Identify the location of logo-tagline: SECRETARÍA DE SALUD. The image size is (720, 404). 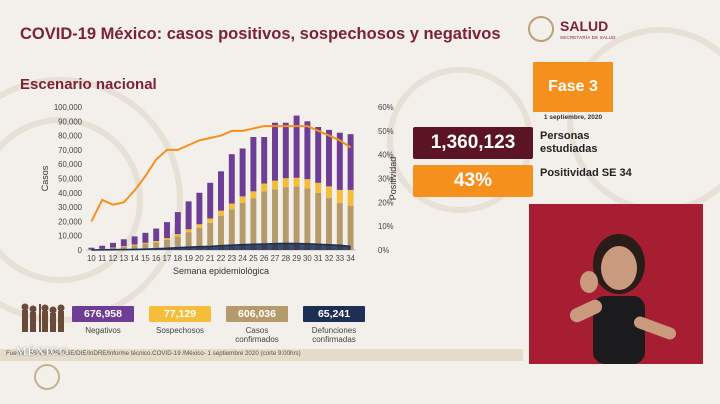
(588, 37).